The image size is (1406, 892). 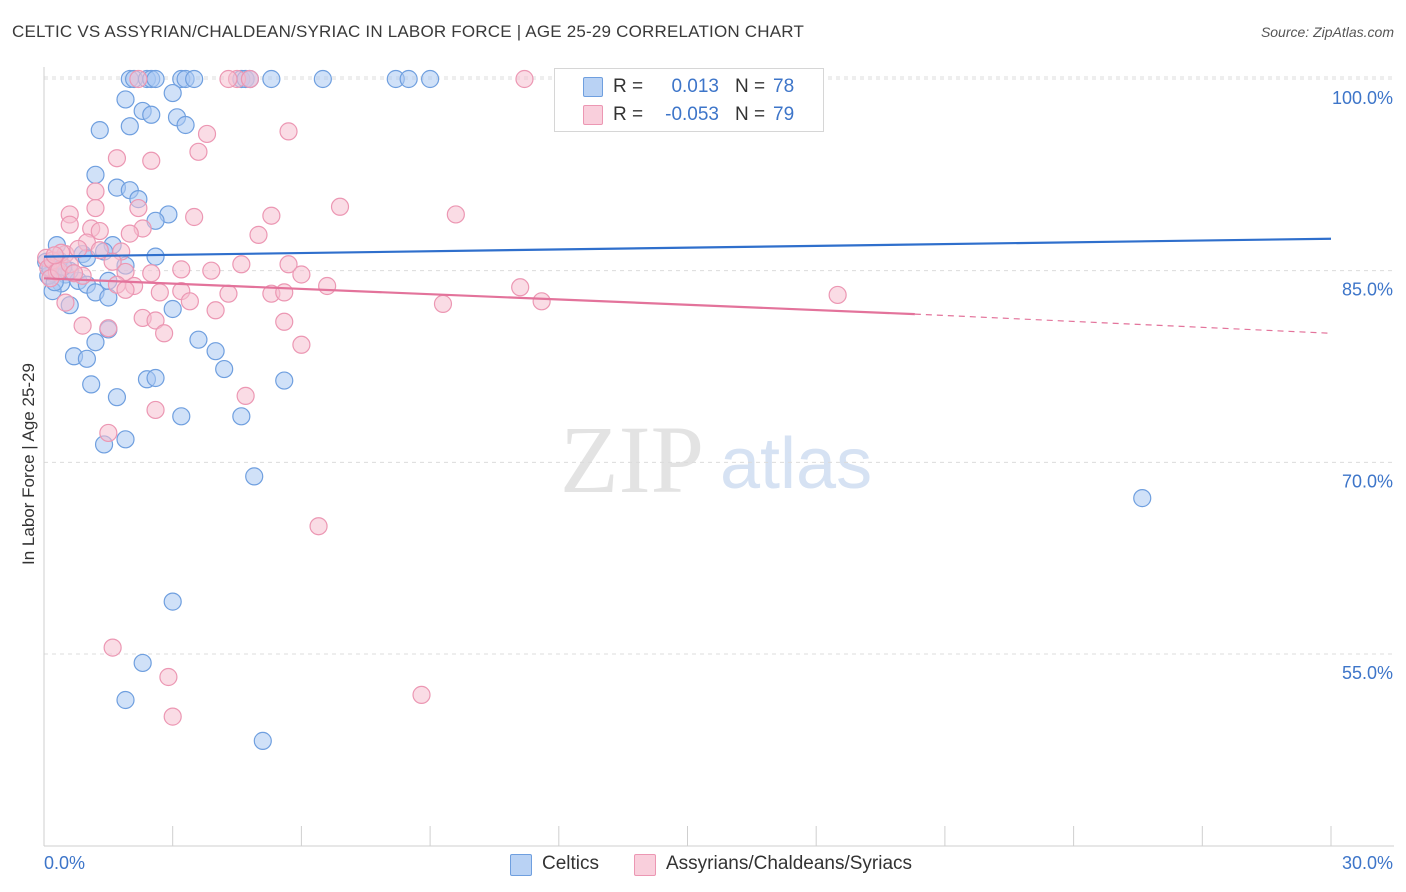 I want to click on correlation-stats-box: R = 0.013 N = 78 R = -0.053 N = 79, so click(x=689, y=100).